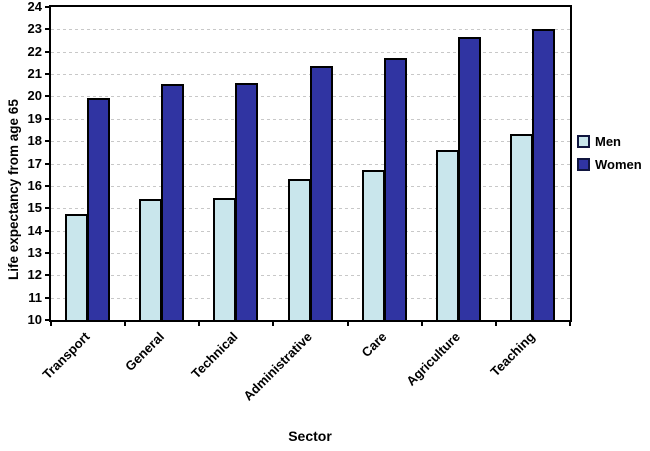 The image size is (650, 451). I want to click on category-label-technical: Technical, so click(214, 355).